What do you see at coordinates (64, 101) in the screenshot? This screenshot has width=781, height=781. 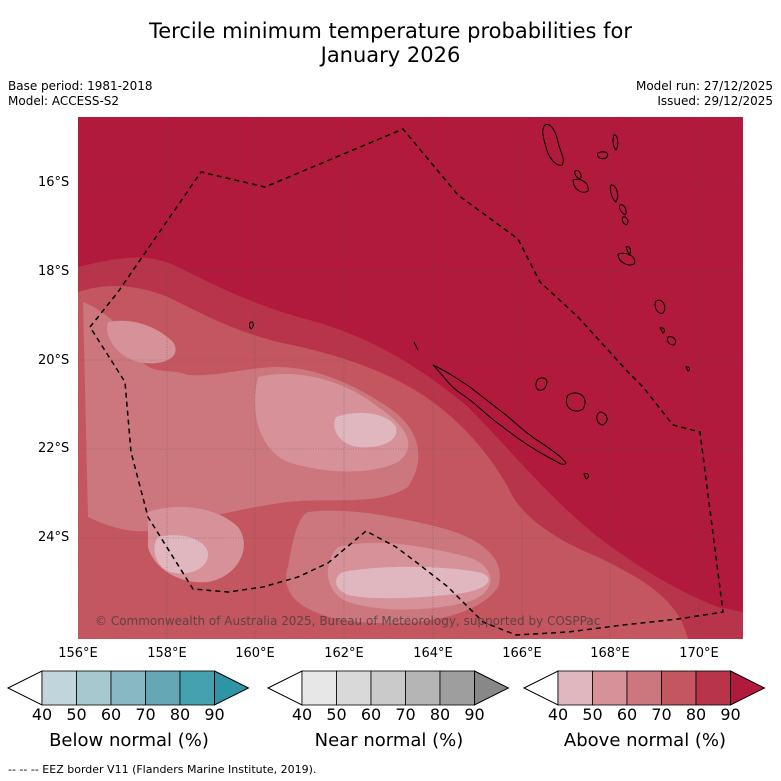 I see `model-name: Model: ACCESS-S2` at bounding box center [64, 101].